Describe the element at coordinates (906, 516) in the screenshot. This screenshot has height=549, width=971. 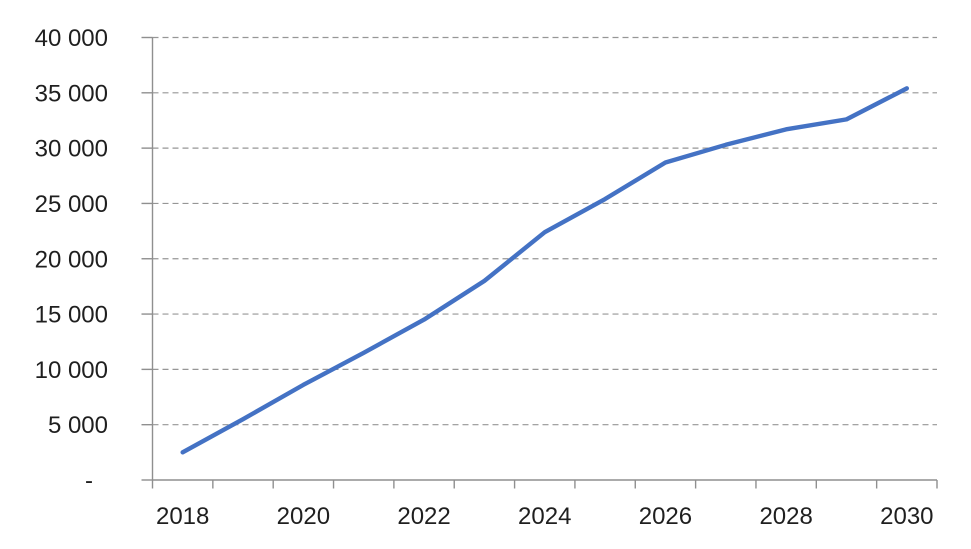
I see `x-axis-label: 2030` at that location.